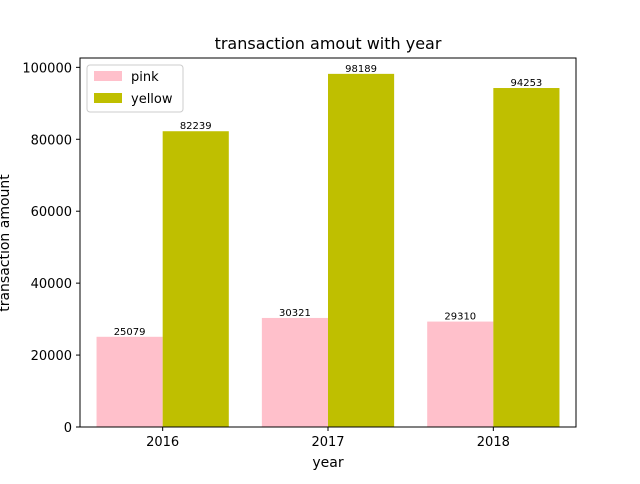 The image size is (640, 484). I want to click on legend-label-pink: pink, so click(145, 77).